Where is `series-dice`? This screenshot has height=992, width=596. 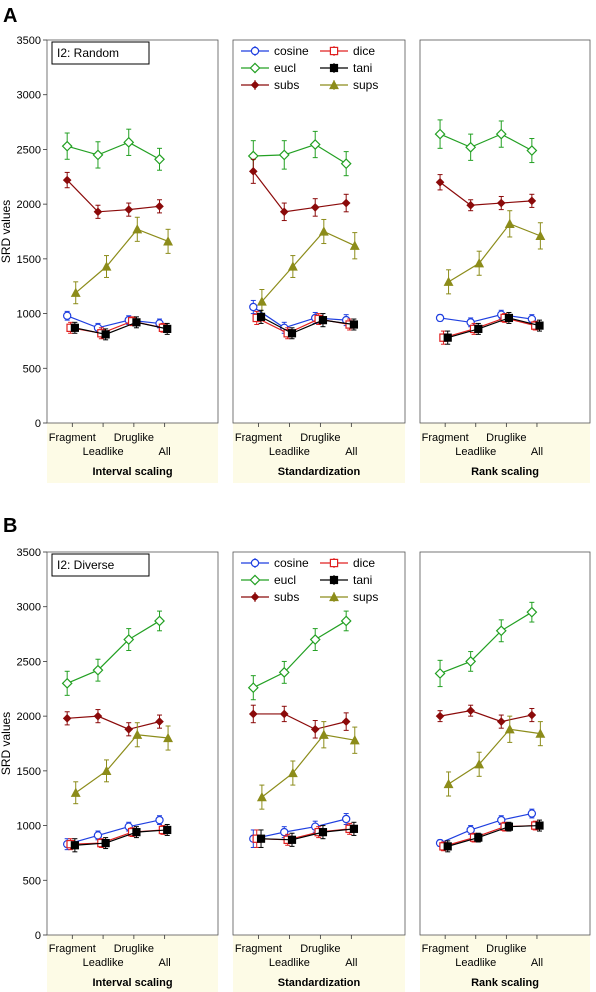
series-dice is located at coordinates (489, 329).